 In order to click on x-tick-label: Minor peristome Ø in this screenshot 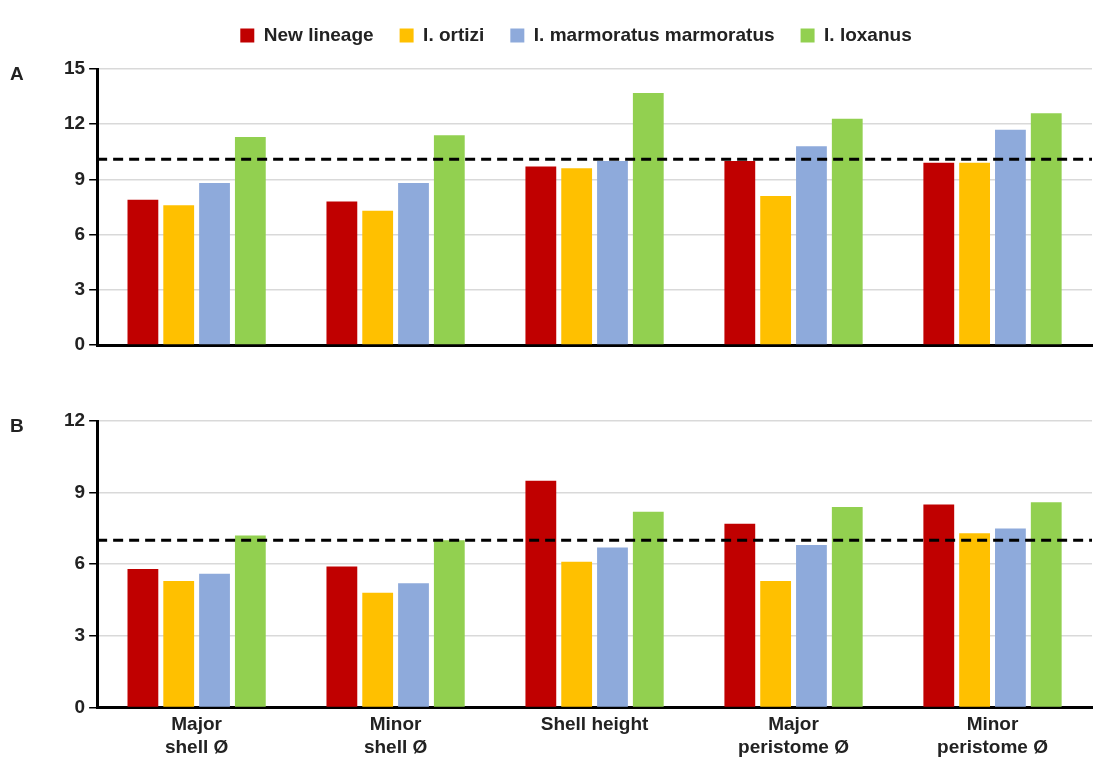, I will do `click(992, 735)`.